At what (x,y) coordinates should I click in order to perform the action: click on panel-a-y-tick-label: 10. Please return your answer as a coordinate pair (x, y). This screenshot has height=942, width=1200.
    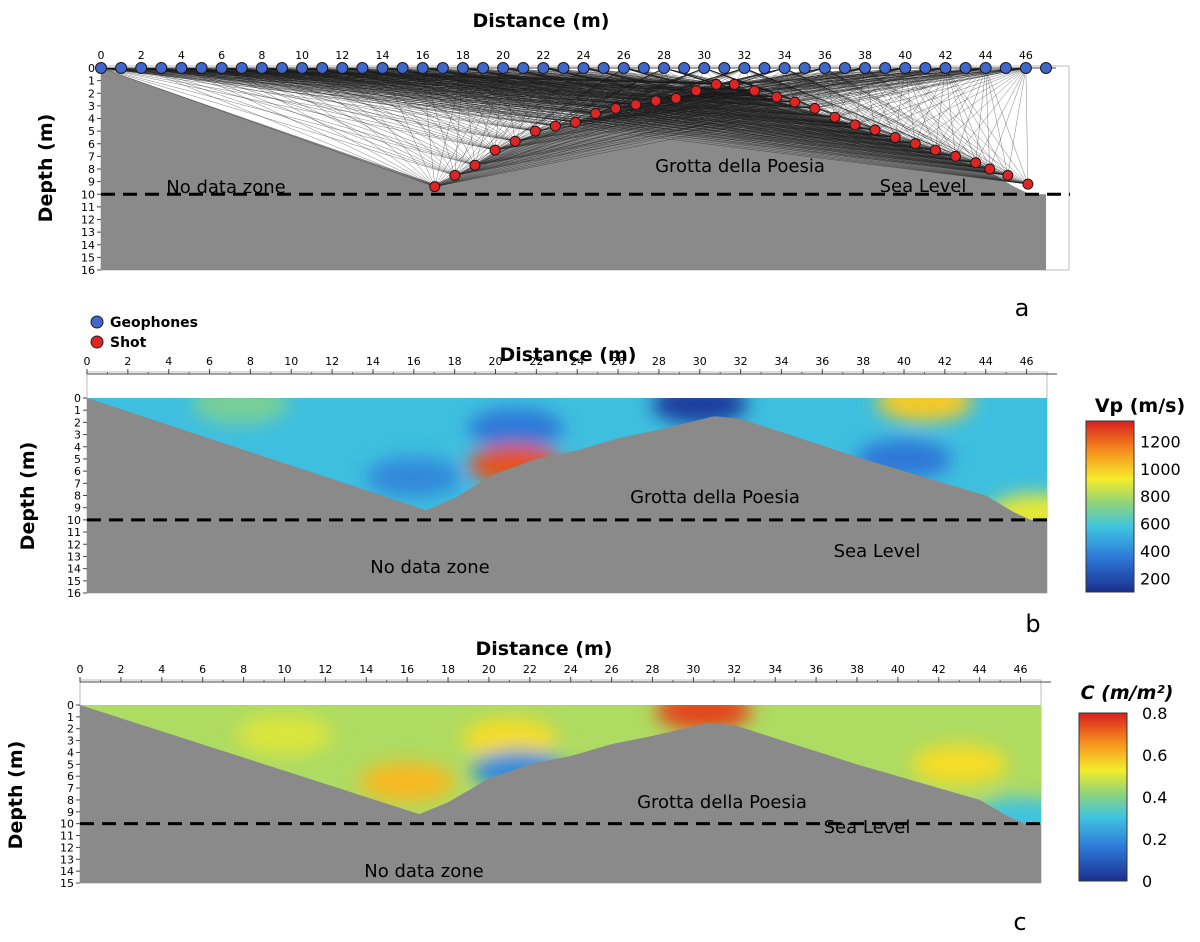
    Looking at the image, I should click on (88, 194).